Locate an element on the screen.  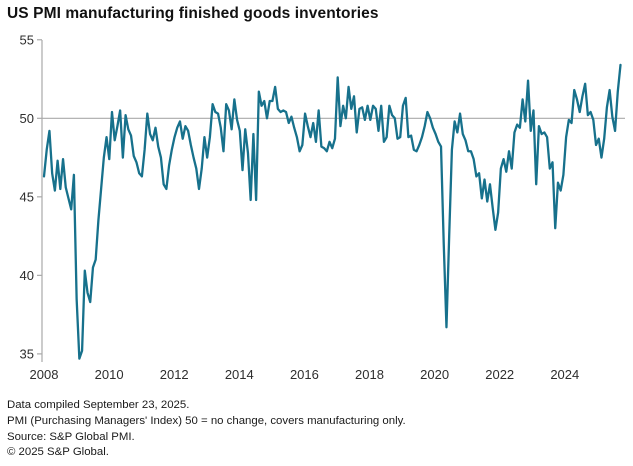
y-axis-tick-label: 50 is located at coordinates (27, 118).